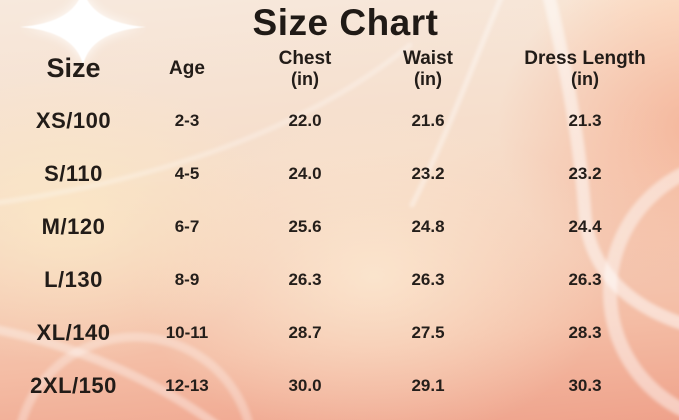 This screenshot has height=420, width=679. I want to click on table-cell-dress-length: 26.3, so click(585, 280).